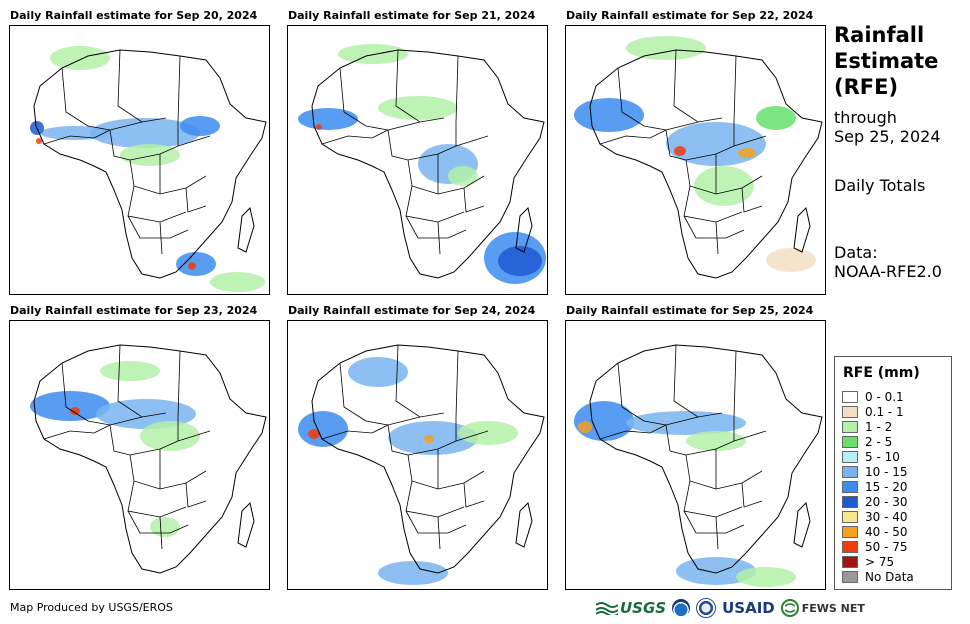 This screenshot has width=970, height=624. What do you see at coordinates (879, 35) in the screenshot?
I see `title-line-1: Rainfall` at bounding box center [879, 35].